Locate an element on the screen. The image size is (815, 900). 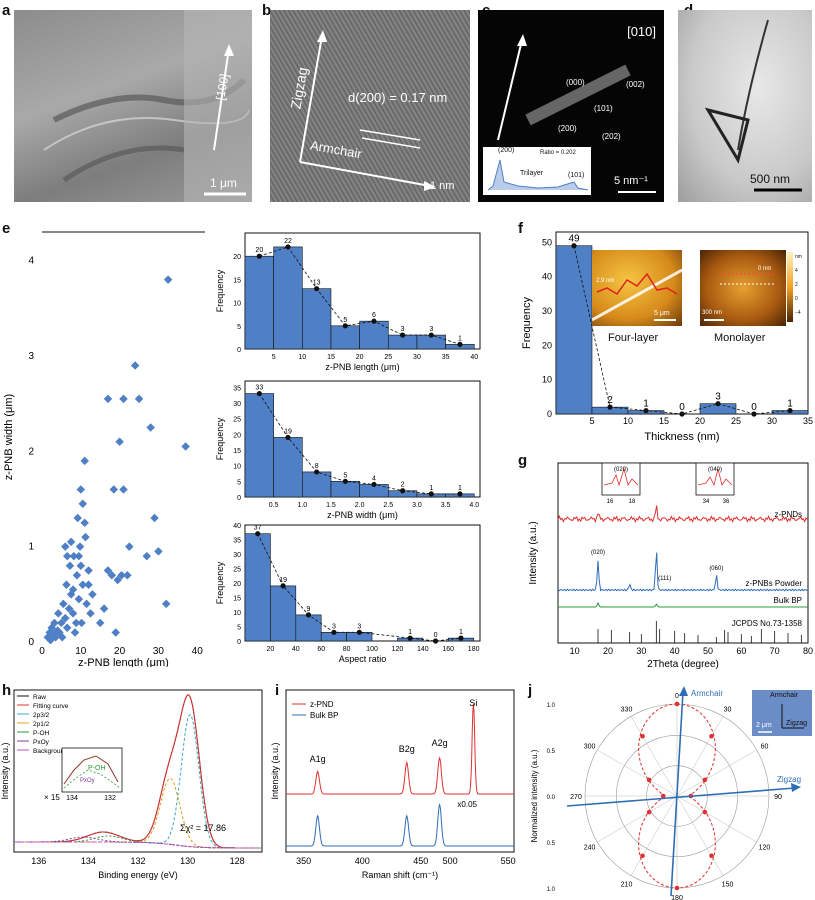
p2p12-component is located at coordinates (137, 813).